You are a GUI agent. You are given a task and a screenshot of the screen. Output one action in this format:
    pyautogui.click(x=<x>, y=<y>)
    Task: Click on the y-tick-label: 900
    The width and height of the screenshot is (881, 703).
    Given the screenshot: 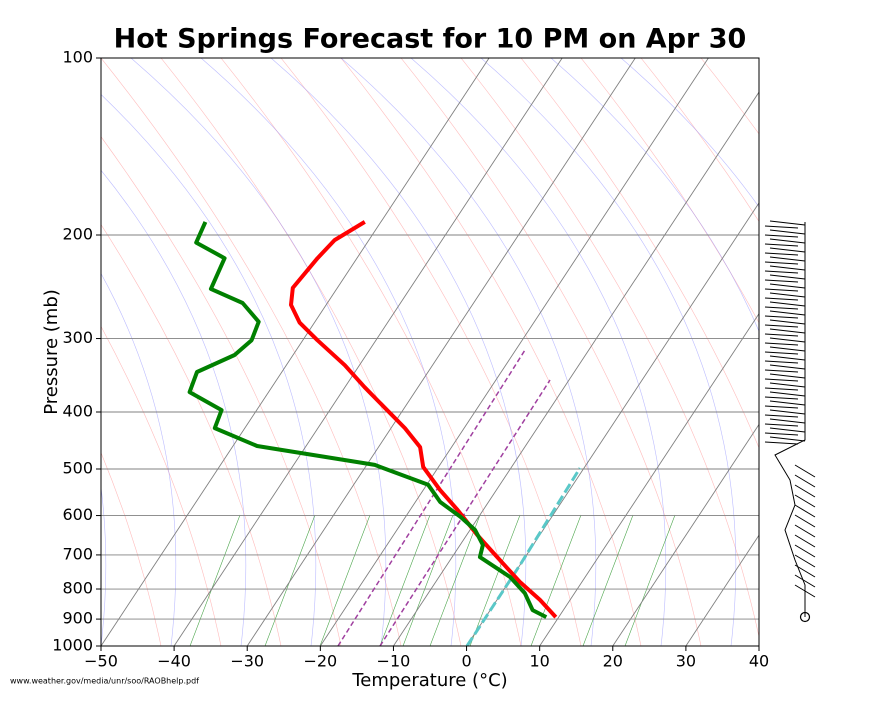 What is the action you would take?
    pyautogui.click(x=77, y=618)
    